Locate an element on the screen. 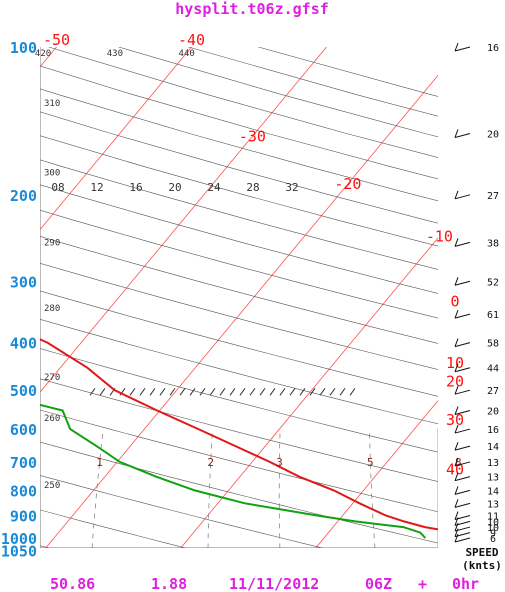  pressure-tick-label: 200 is located at coordinates (23, 196).